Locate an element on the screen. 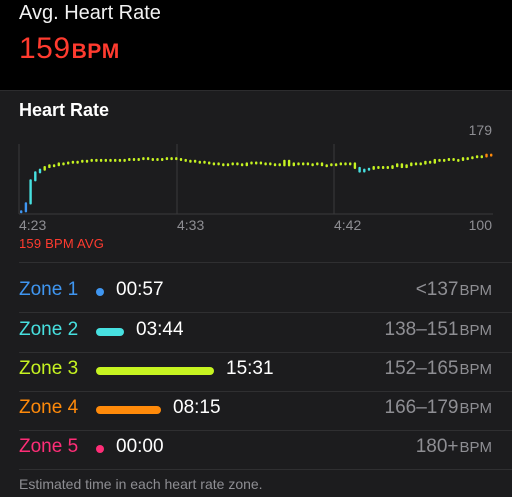 This screenshot has width=512, height=497. y-max-label: 179 is located at coordinates (481, 130).